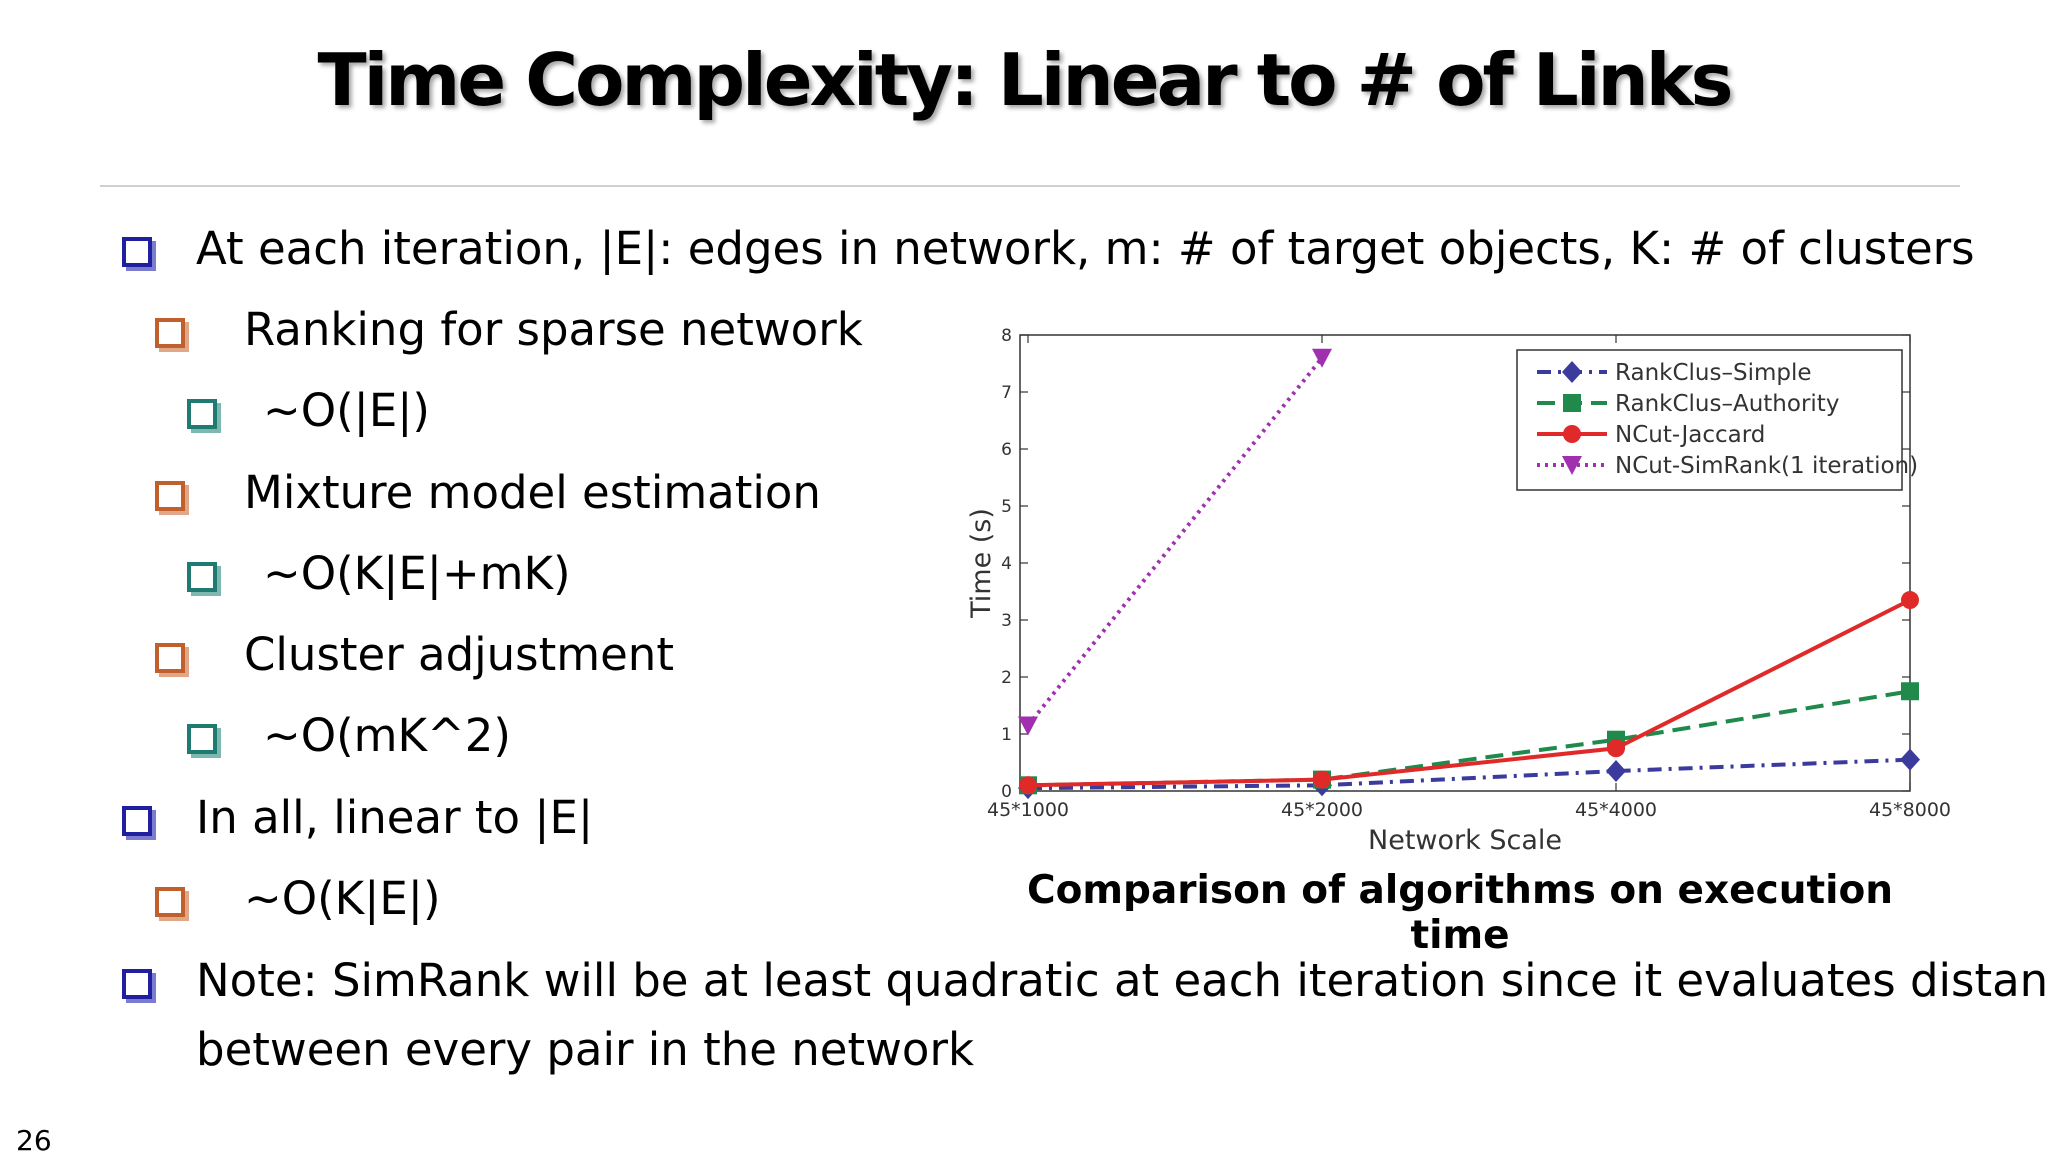 The width and height of the screenshot is (2048, 1152). I want to click on series-ncut-simrank-1-iteration--line, so click(1175, 541).